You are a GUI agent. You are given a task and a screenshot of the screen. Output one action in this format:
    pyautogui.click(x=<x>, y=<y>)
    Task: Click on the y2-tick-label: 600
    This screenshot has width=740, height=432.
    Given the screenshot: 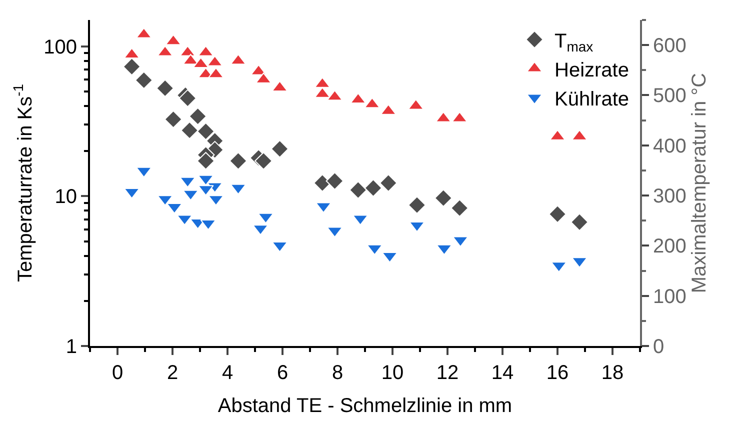 What is the action you would take?
    pyautogui.click(x=669, y=46)
    